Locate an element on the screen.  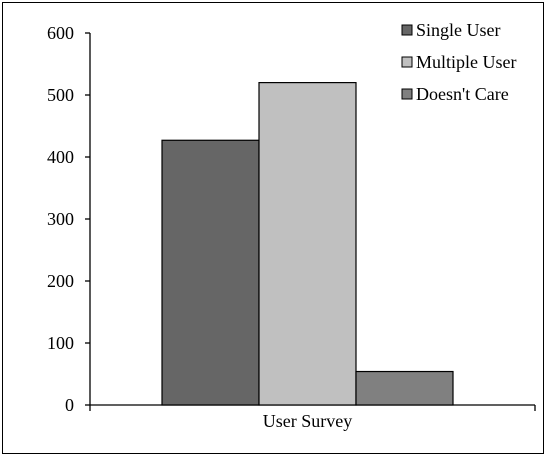
legend-label: Multiple User is located at coordinates (466, 62).